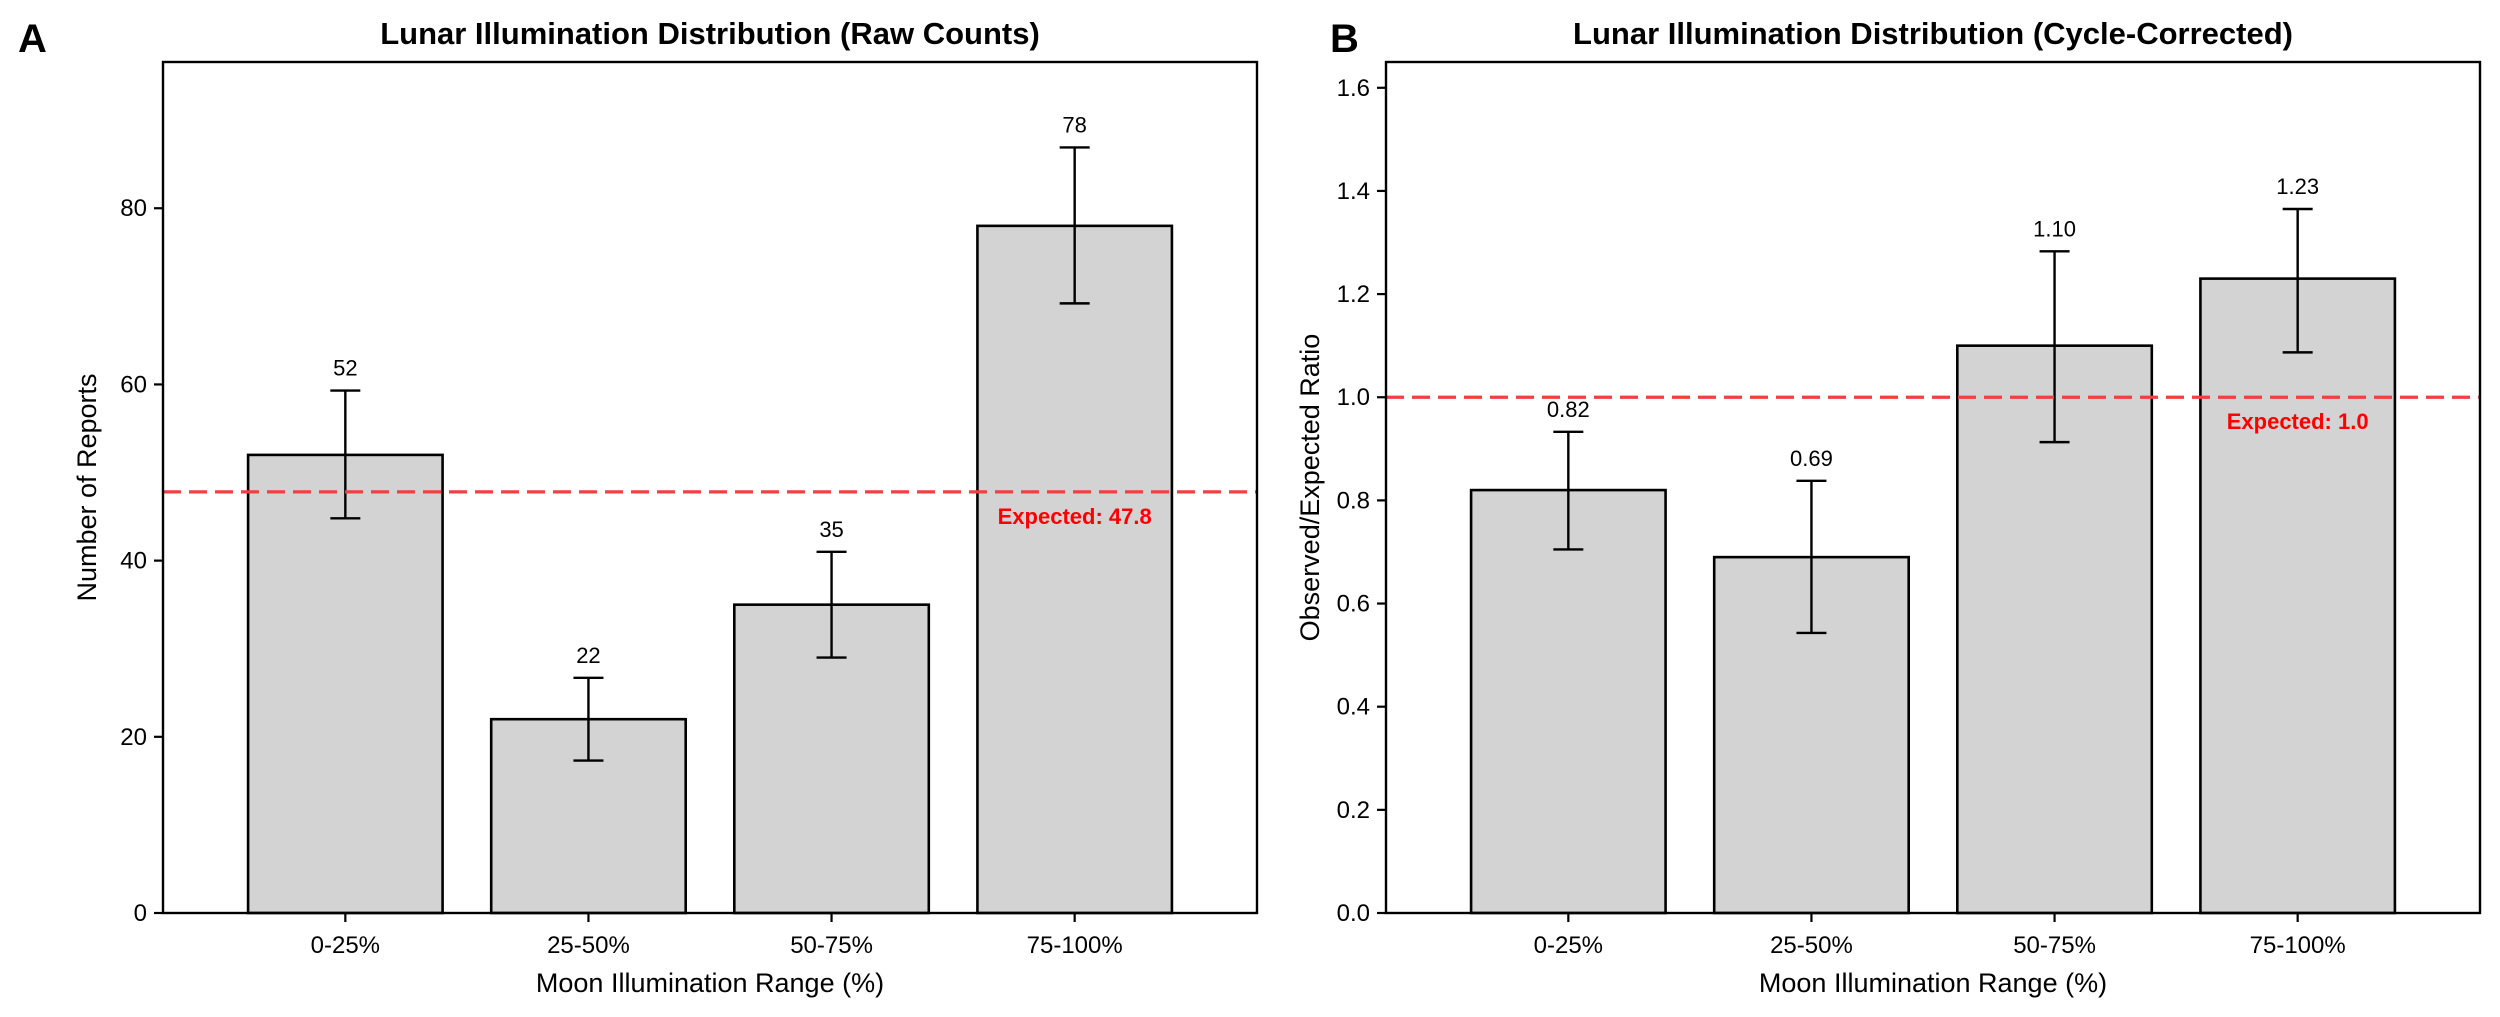 The image size is (2500, 1017). What do you see at coordinates (87, 487) in the screenshot?
I see `y-axis-label: Number of Reports` at bounding box center [87, 487].